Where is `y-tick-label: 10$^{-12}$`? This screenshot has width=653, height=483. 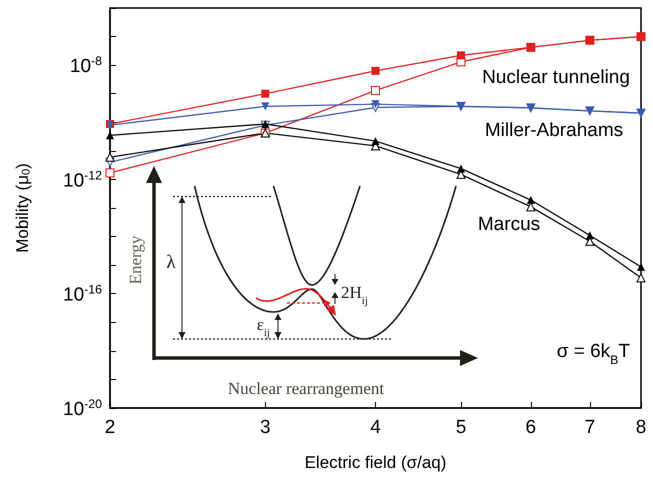
y-tick-label: 10$^{-12}$ is located at coordinates (82, 180).